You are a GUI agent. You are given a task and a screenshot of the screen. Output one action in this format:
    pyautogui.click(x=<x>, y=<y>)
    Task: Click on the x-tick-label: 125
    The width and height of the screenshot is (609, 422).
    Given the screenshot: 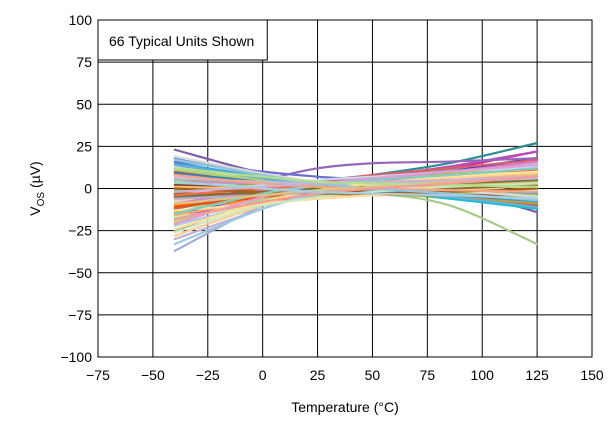 What is the action you would take?
    pyautogui.click(x=537, y=375)
    